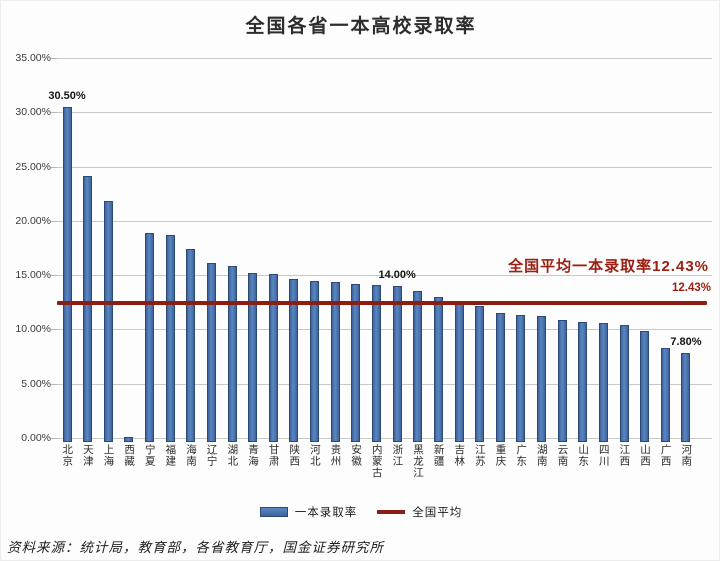  What do you see at coordinates (562, 455) in the screenshot?
I see `x-axis-label: 云南` at bounding box center [562, 455].